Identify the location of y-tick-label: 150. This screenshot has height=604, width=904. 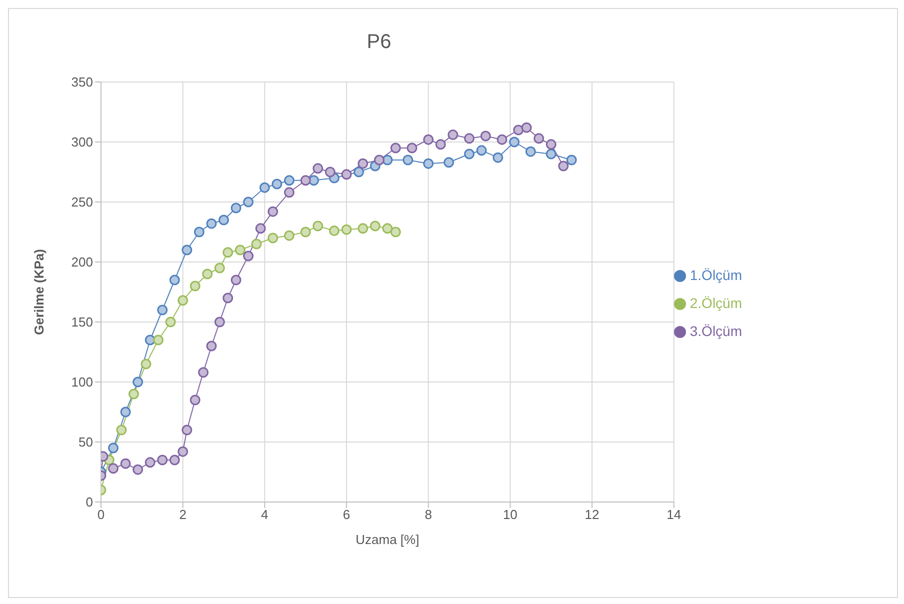
(82, 322).